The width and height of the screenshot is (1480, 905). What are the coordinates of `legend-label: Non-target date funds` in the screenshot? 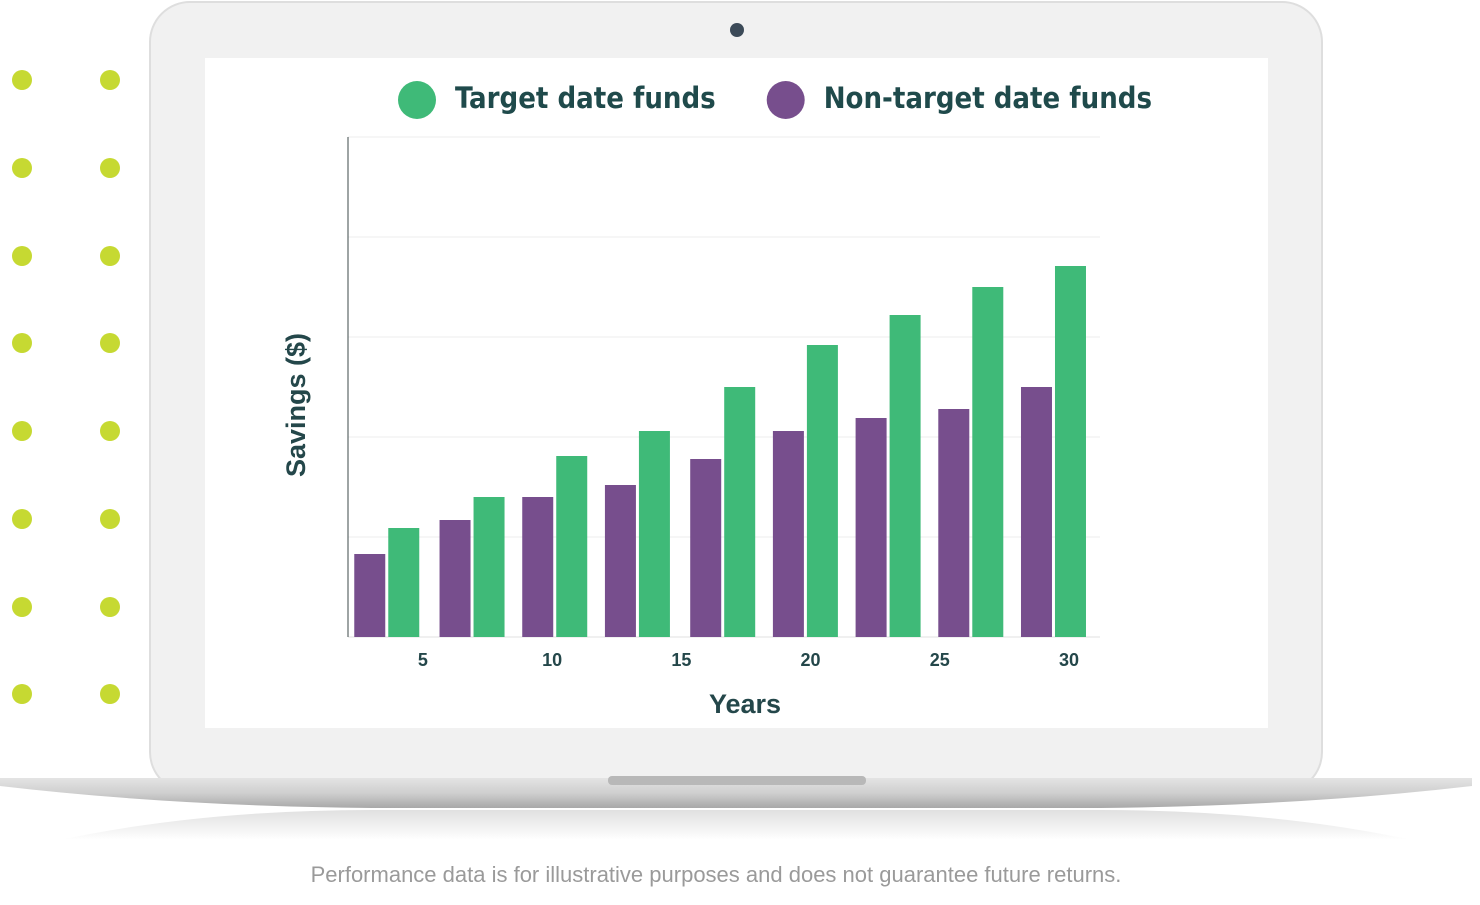 It's located at (988, 98).